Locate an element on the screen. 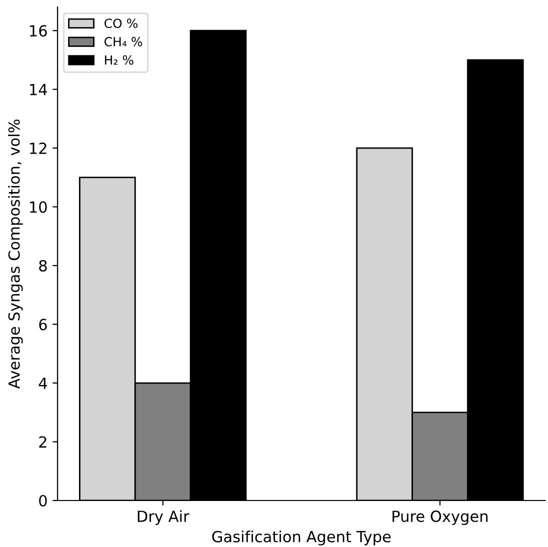 The image size is (548, 547). y-tick-label: 2 is located at coordinates (42, 442).